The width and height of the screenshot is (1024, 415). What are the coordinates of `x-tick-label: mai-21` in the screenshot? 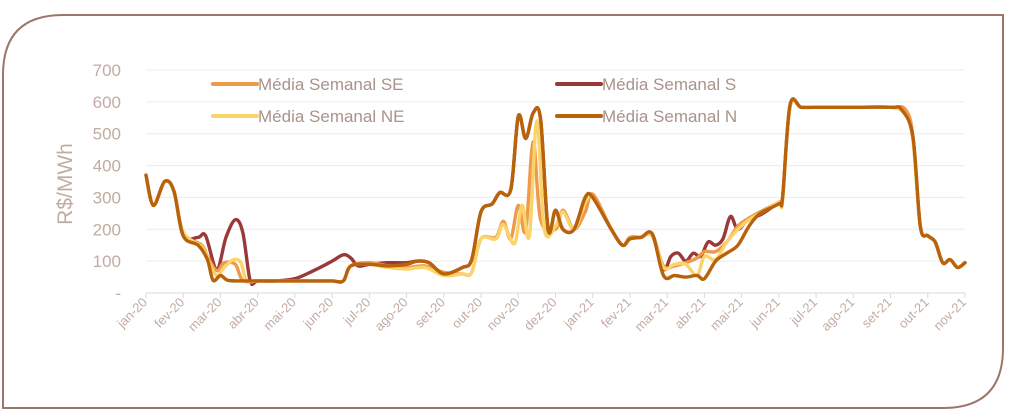 It's located at (726, 314).